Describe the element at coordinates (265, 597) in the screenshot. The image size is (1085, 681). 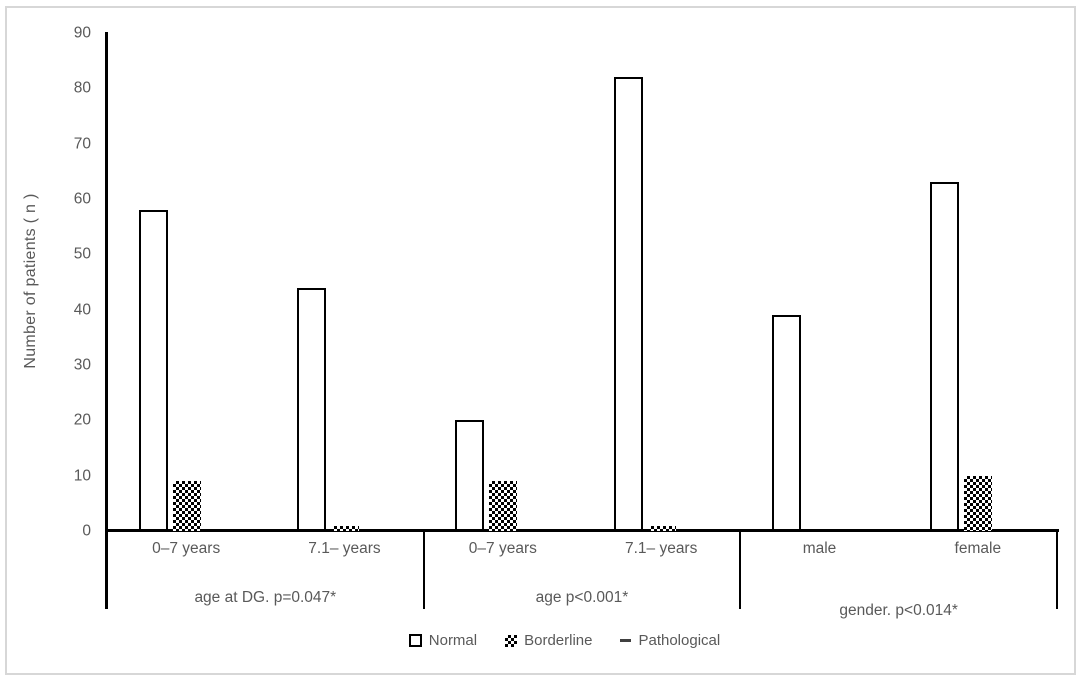
I see `group-label: age at DG. p=0.047*` at that location.